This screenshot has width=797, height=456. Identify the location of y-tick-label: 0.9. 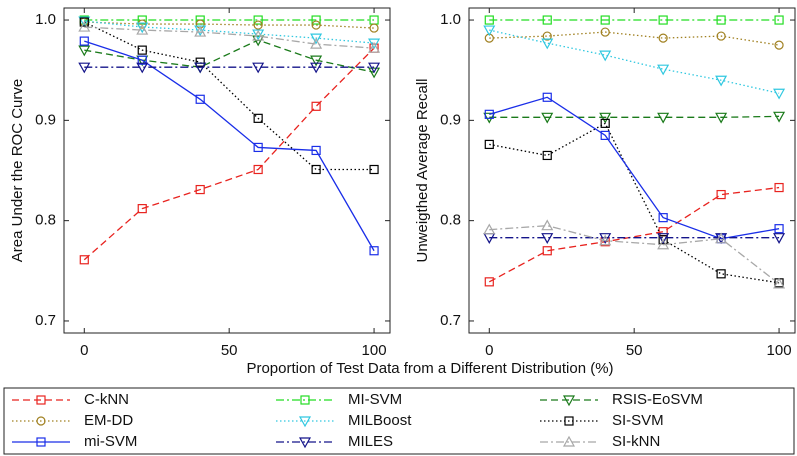
(45, 119).